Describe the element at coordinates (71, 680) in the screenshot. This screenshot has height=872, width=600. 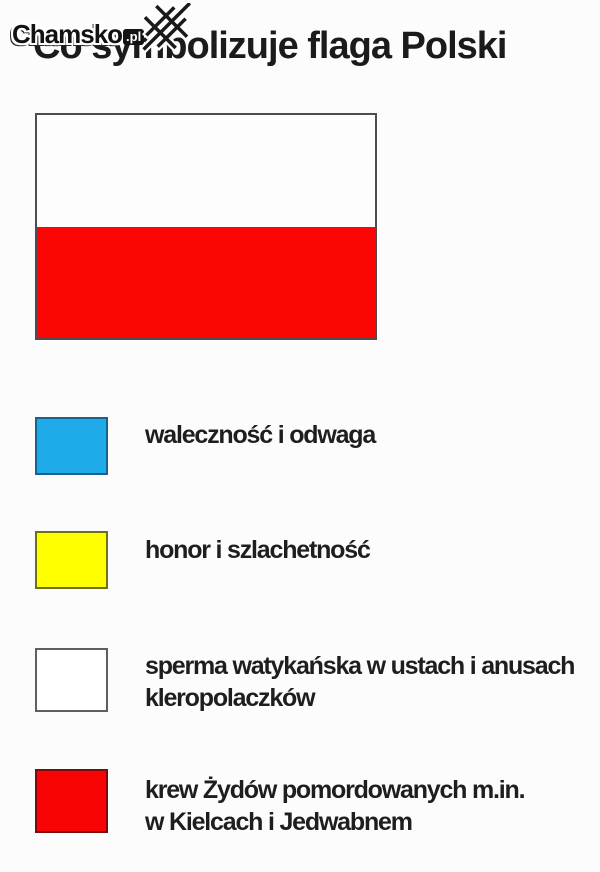
I see `legend-swatch-white` at that location.